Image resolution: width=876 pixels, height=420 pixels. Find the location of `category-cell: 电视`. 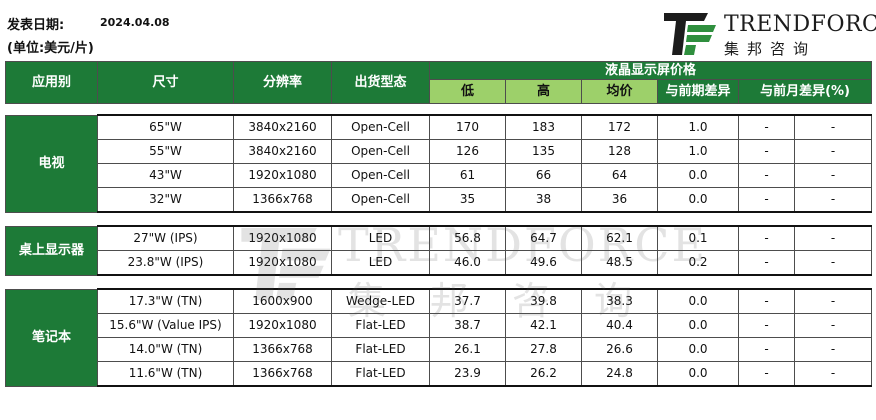

category-cell: 电视 is located at coordinates (51, 163).